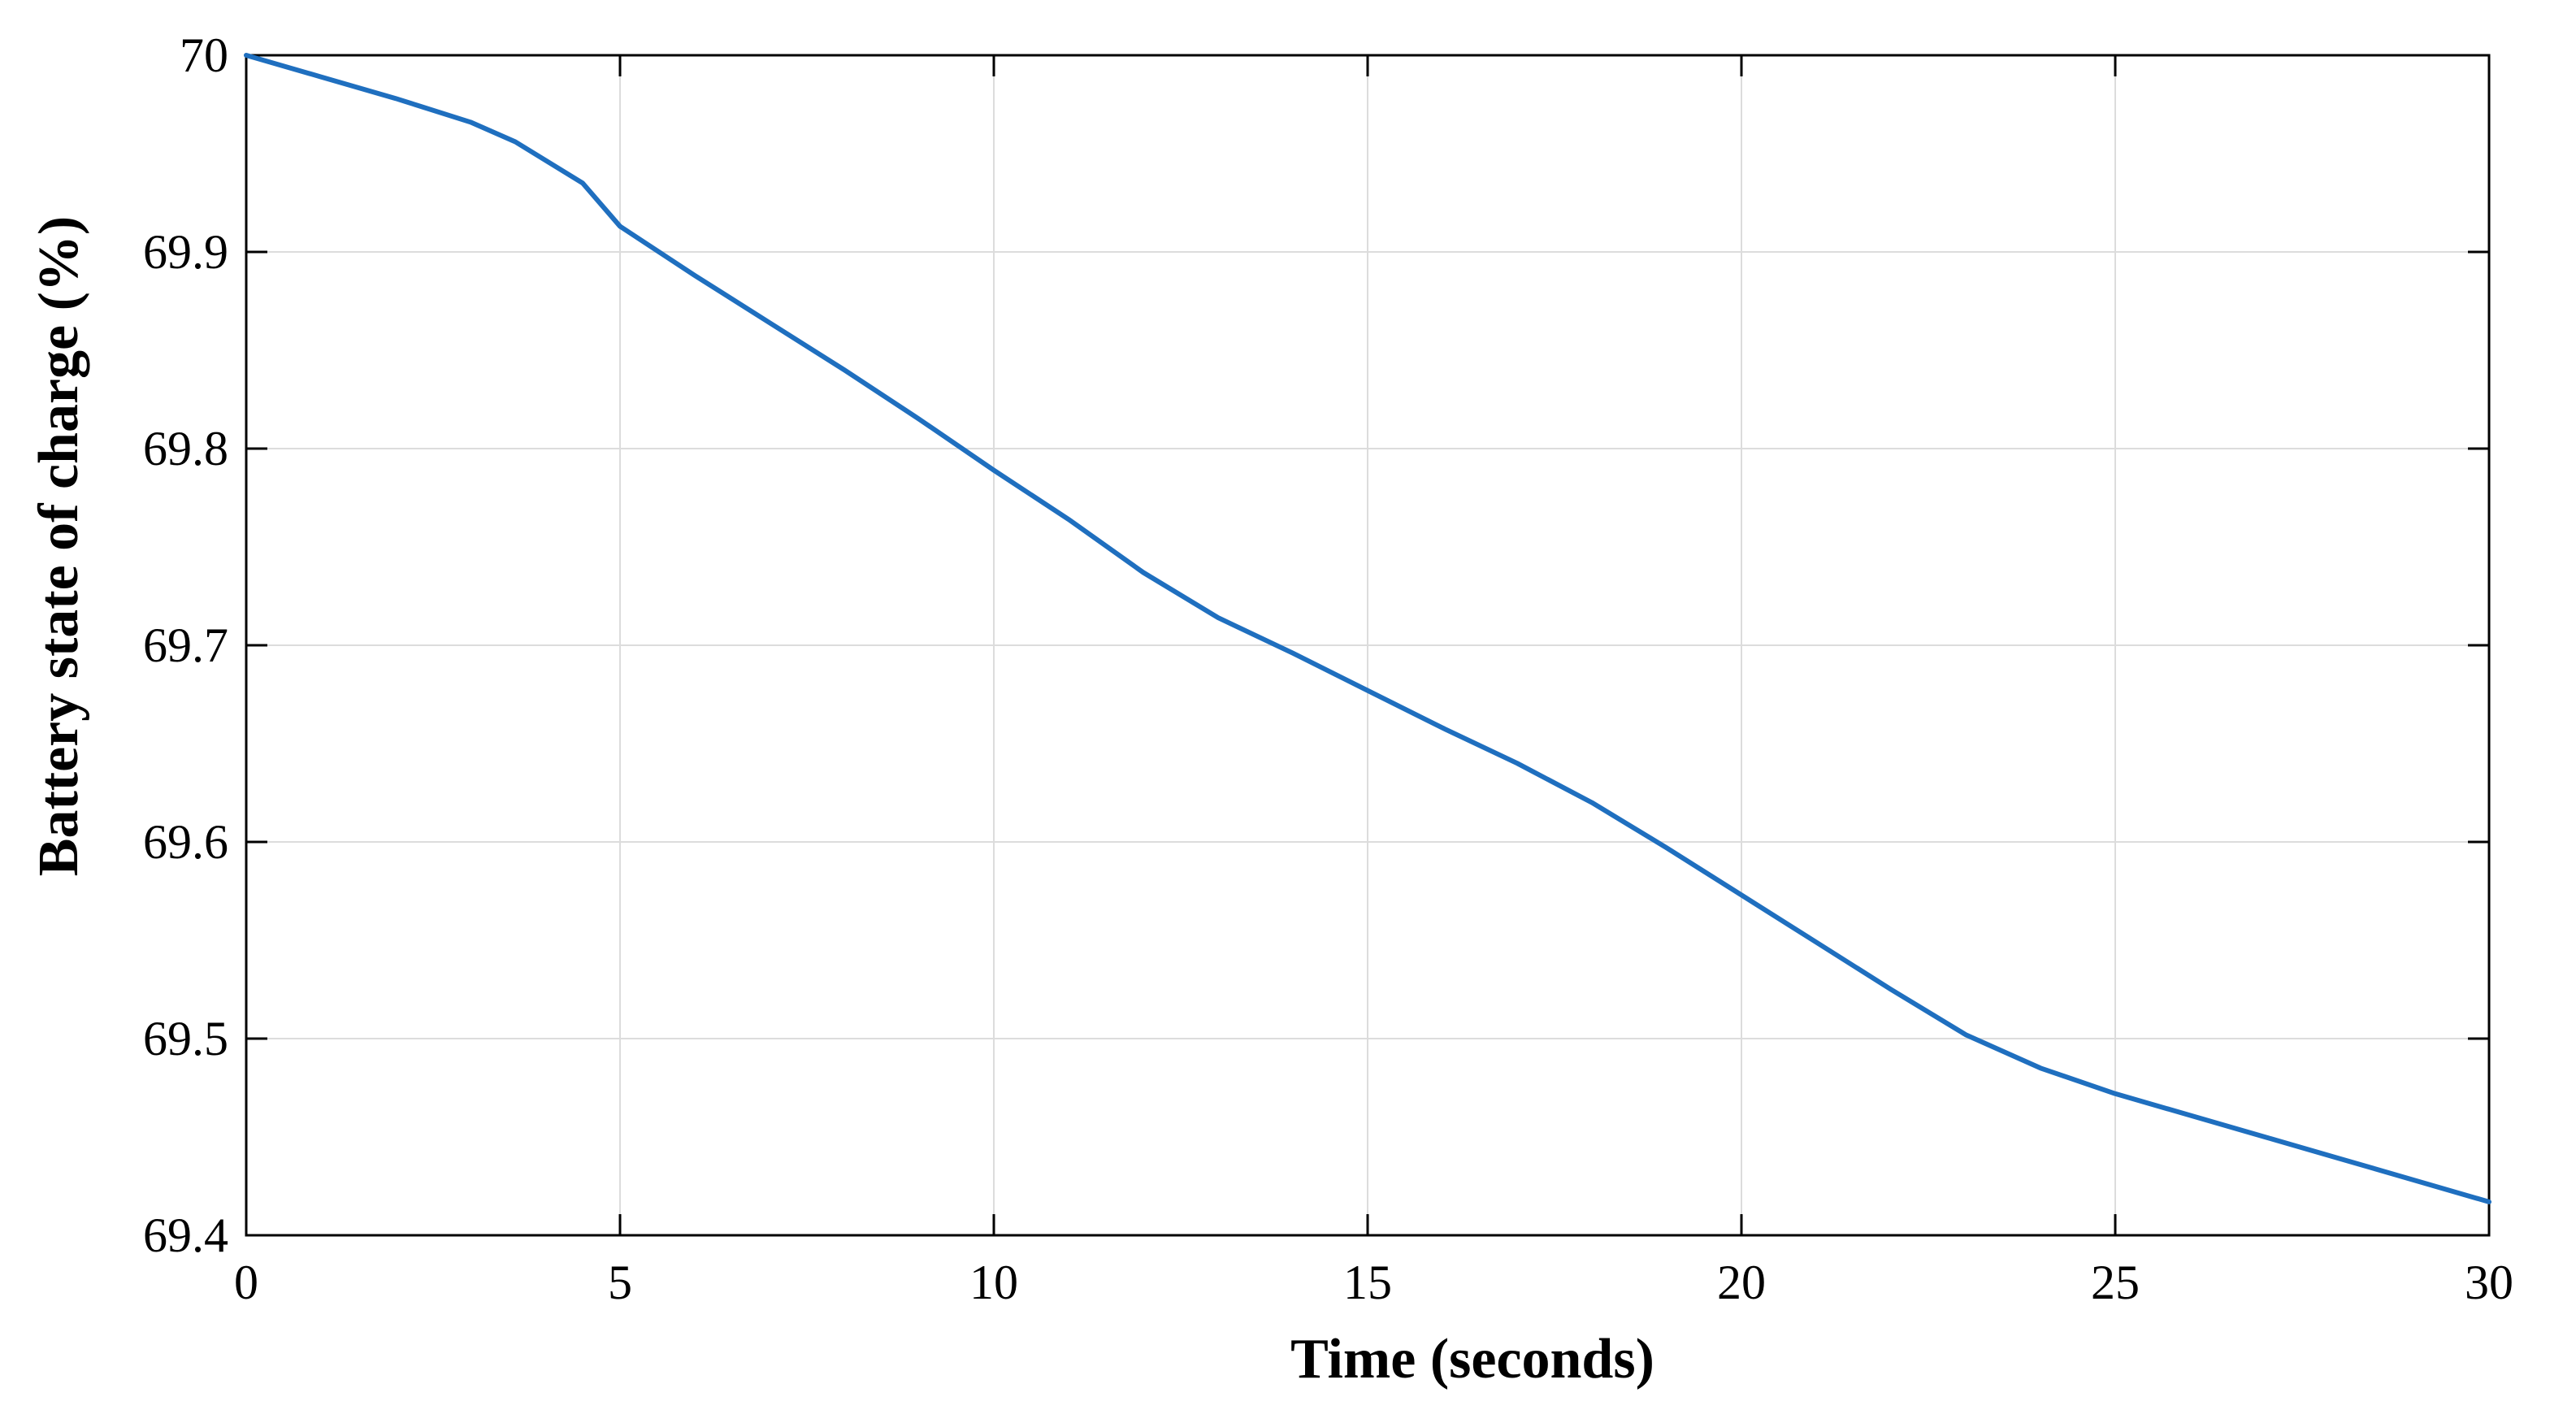  What do you see at coordinates (246, 1282) in the screenshot?
I see `x-tick-label: 0` at bounding box center [246, 1282].